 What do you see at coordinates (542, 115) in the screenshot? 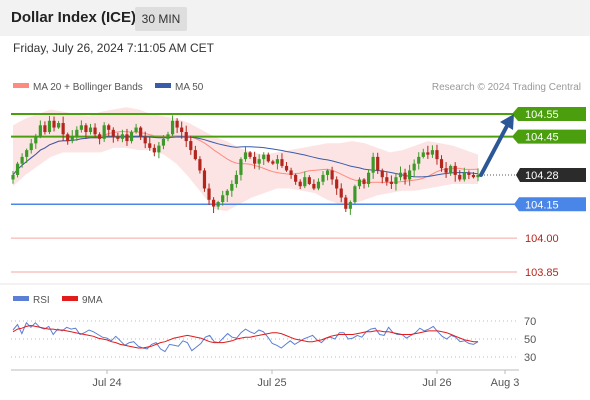
I see `level-104-55-label: 104.55` at bounding box center [542, 115].